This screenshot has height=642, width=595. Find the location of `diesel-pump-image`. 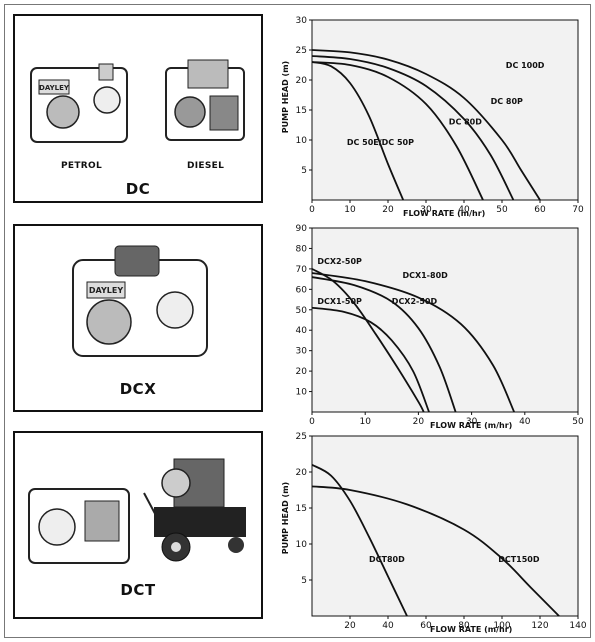

diesel-pump-image is located at coordinates (205, 100).